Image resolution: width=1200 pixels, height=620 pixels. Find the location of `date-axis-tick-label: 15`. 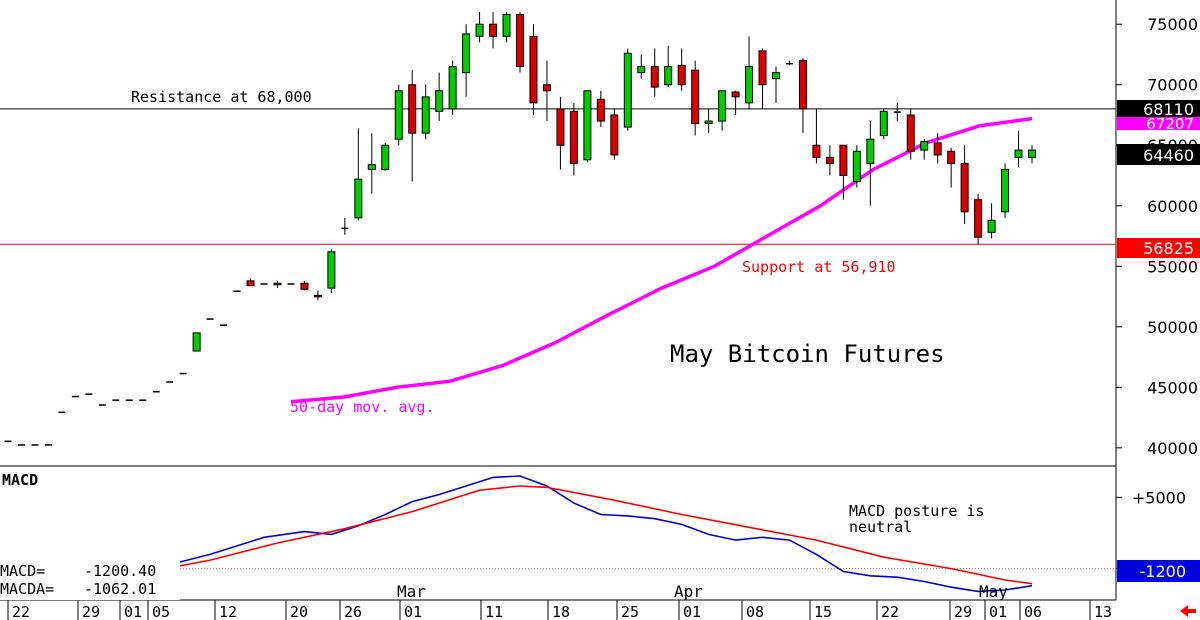

date-axis-tick-label: 15 is located at coordinates (823, 611).